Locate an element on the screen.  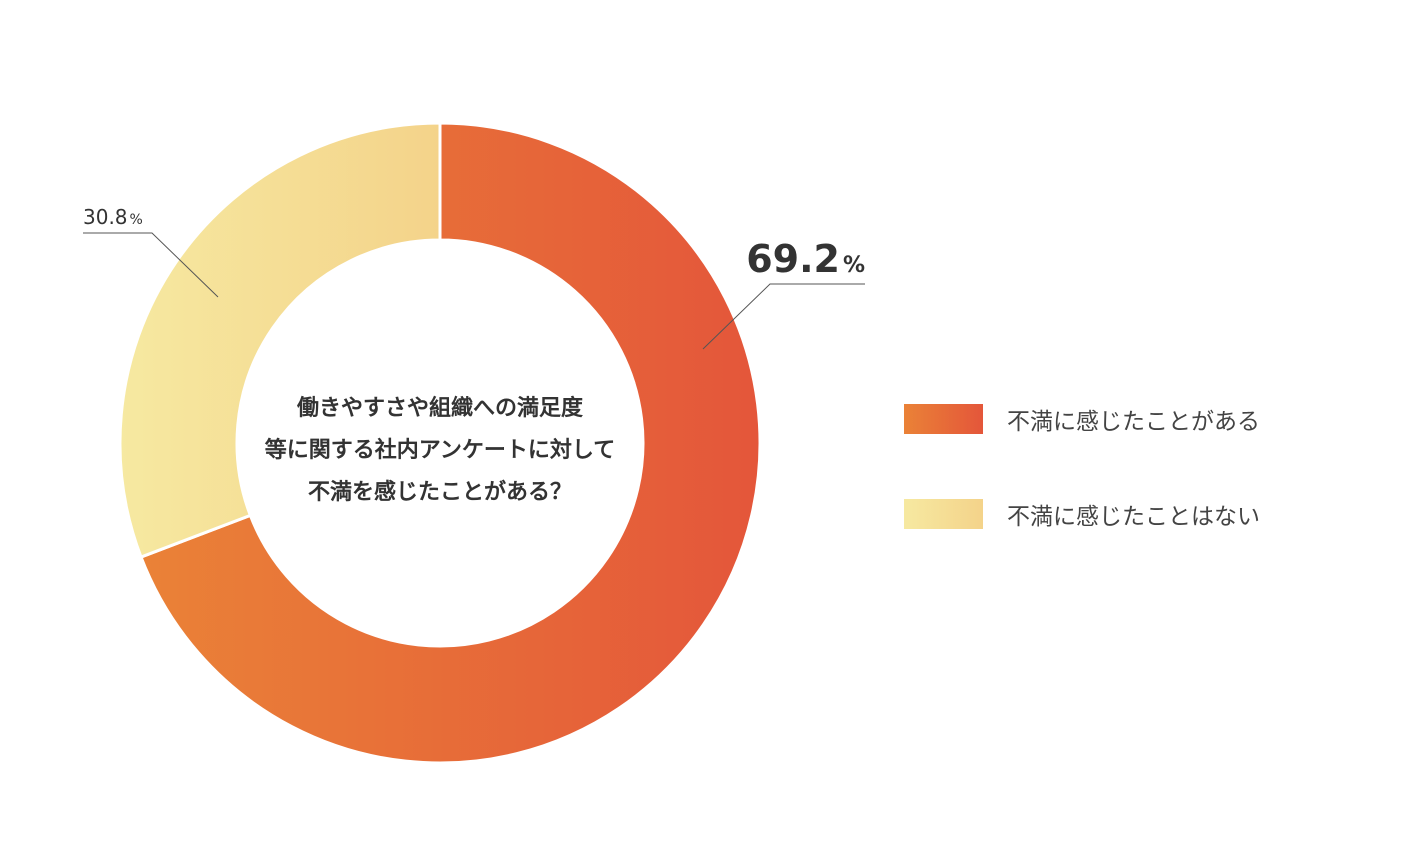
leader-line-dissatisfied is located at coordinates (783, 316).